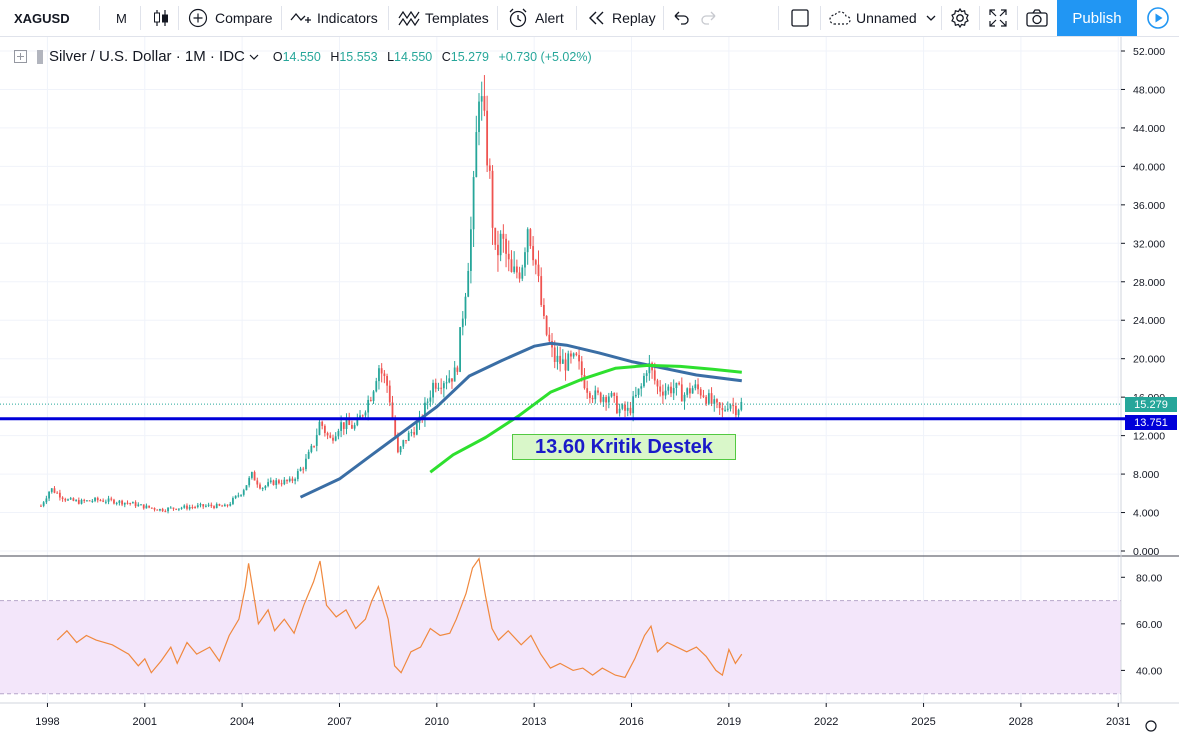 Image resolution: width=1179 pixels, height=739 pixels. I want to click on gear-icon, so click(1151, 726).